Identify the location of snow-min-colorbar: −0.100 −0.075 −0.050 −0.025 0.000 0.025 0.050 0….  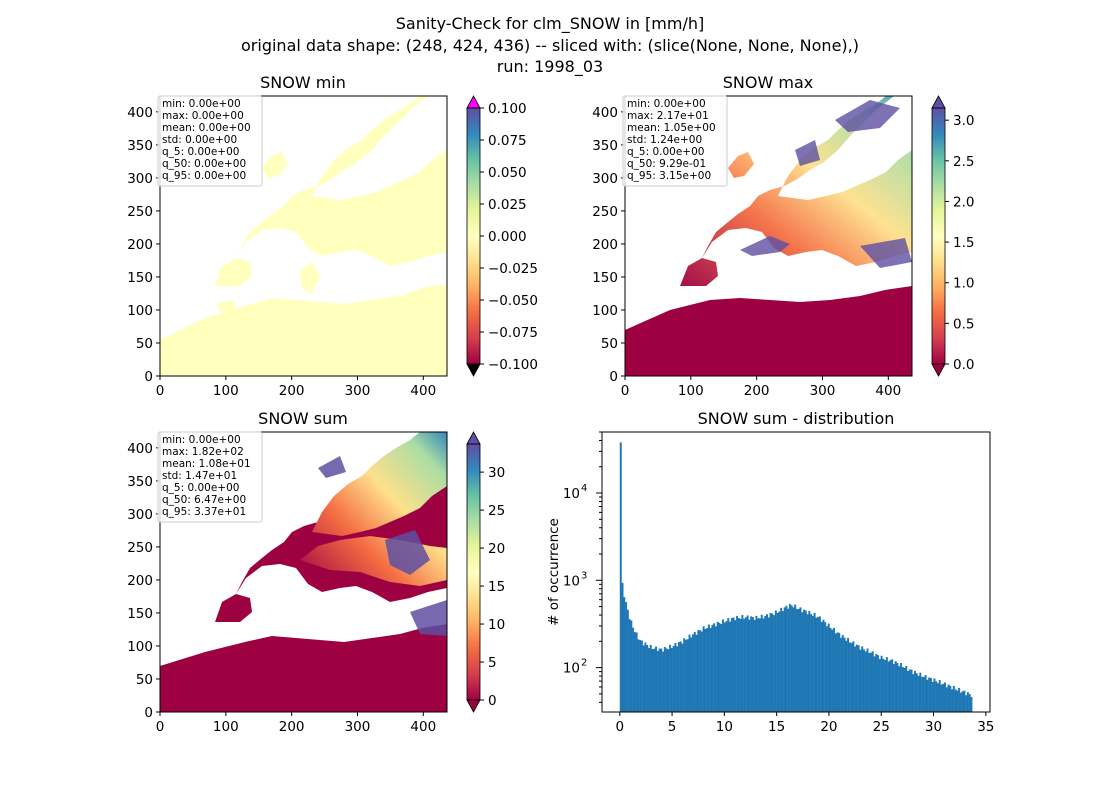
(502, 236).